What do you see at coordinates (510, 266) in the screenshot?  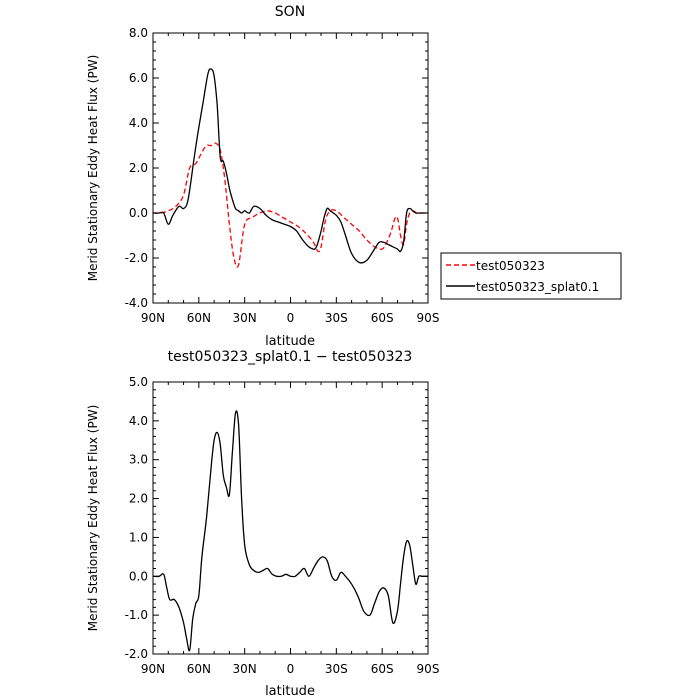 I see `legend-entry-0: test050323` at bounding box center [510, 266].